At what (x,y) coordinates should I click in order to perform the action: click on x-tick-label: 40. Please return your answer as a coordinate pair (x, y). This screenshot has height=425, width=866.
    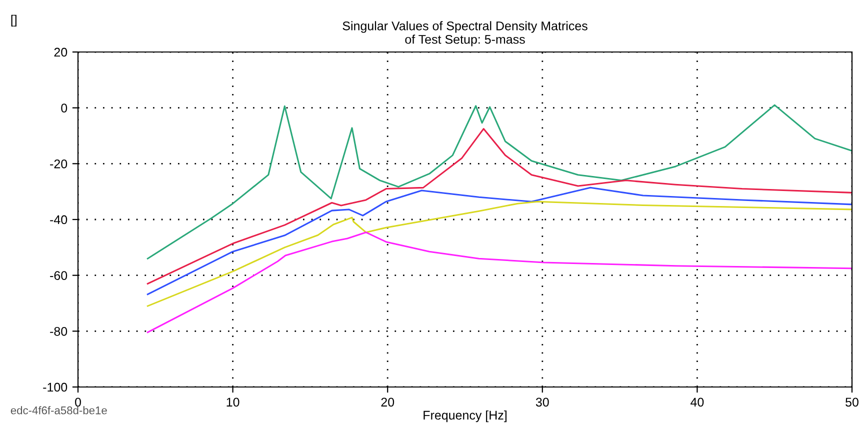
    Looking at the image, I should click on (697, 402).